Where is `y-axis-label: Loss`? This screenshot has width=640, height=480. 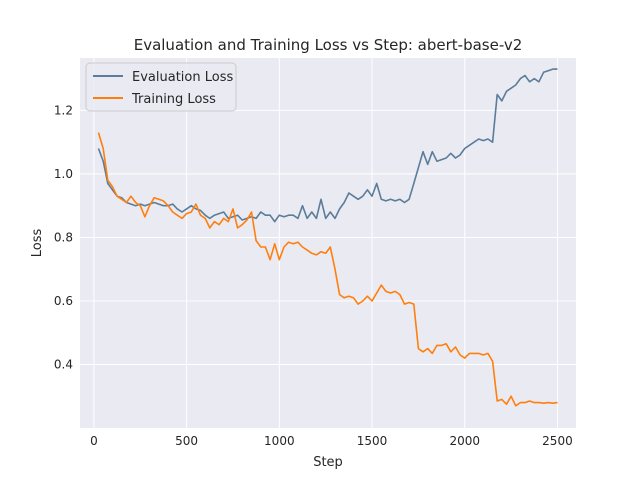 y-axis-label: Loss is located at coordinates (37, 243).